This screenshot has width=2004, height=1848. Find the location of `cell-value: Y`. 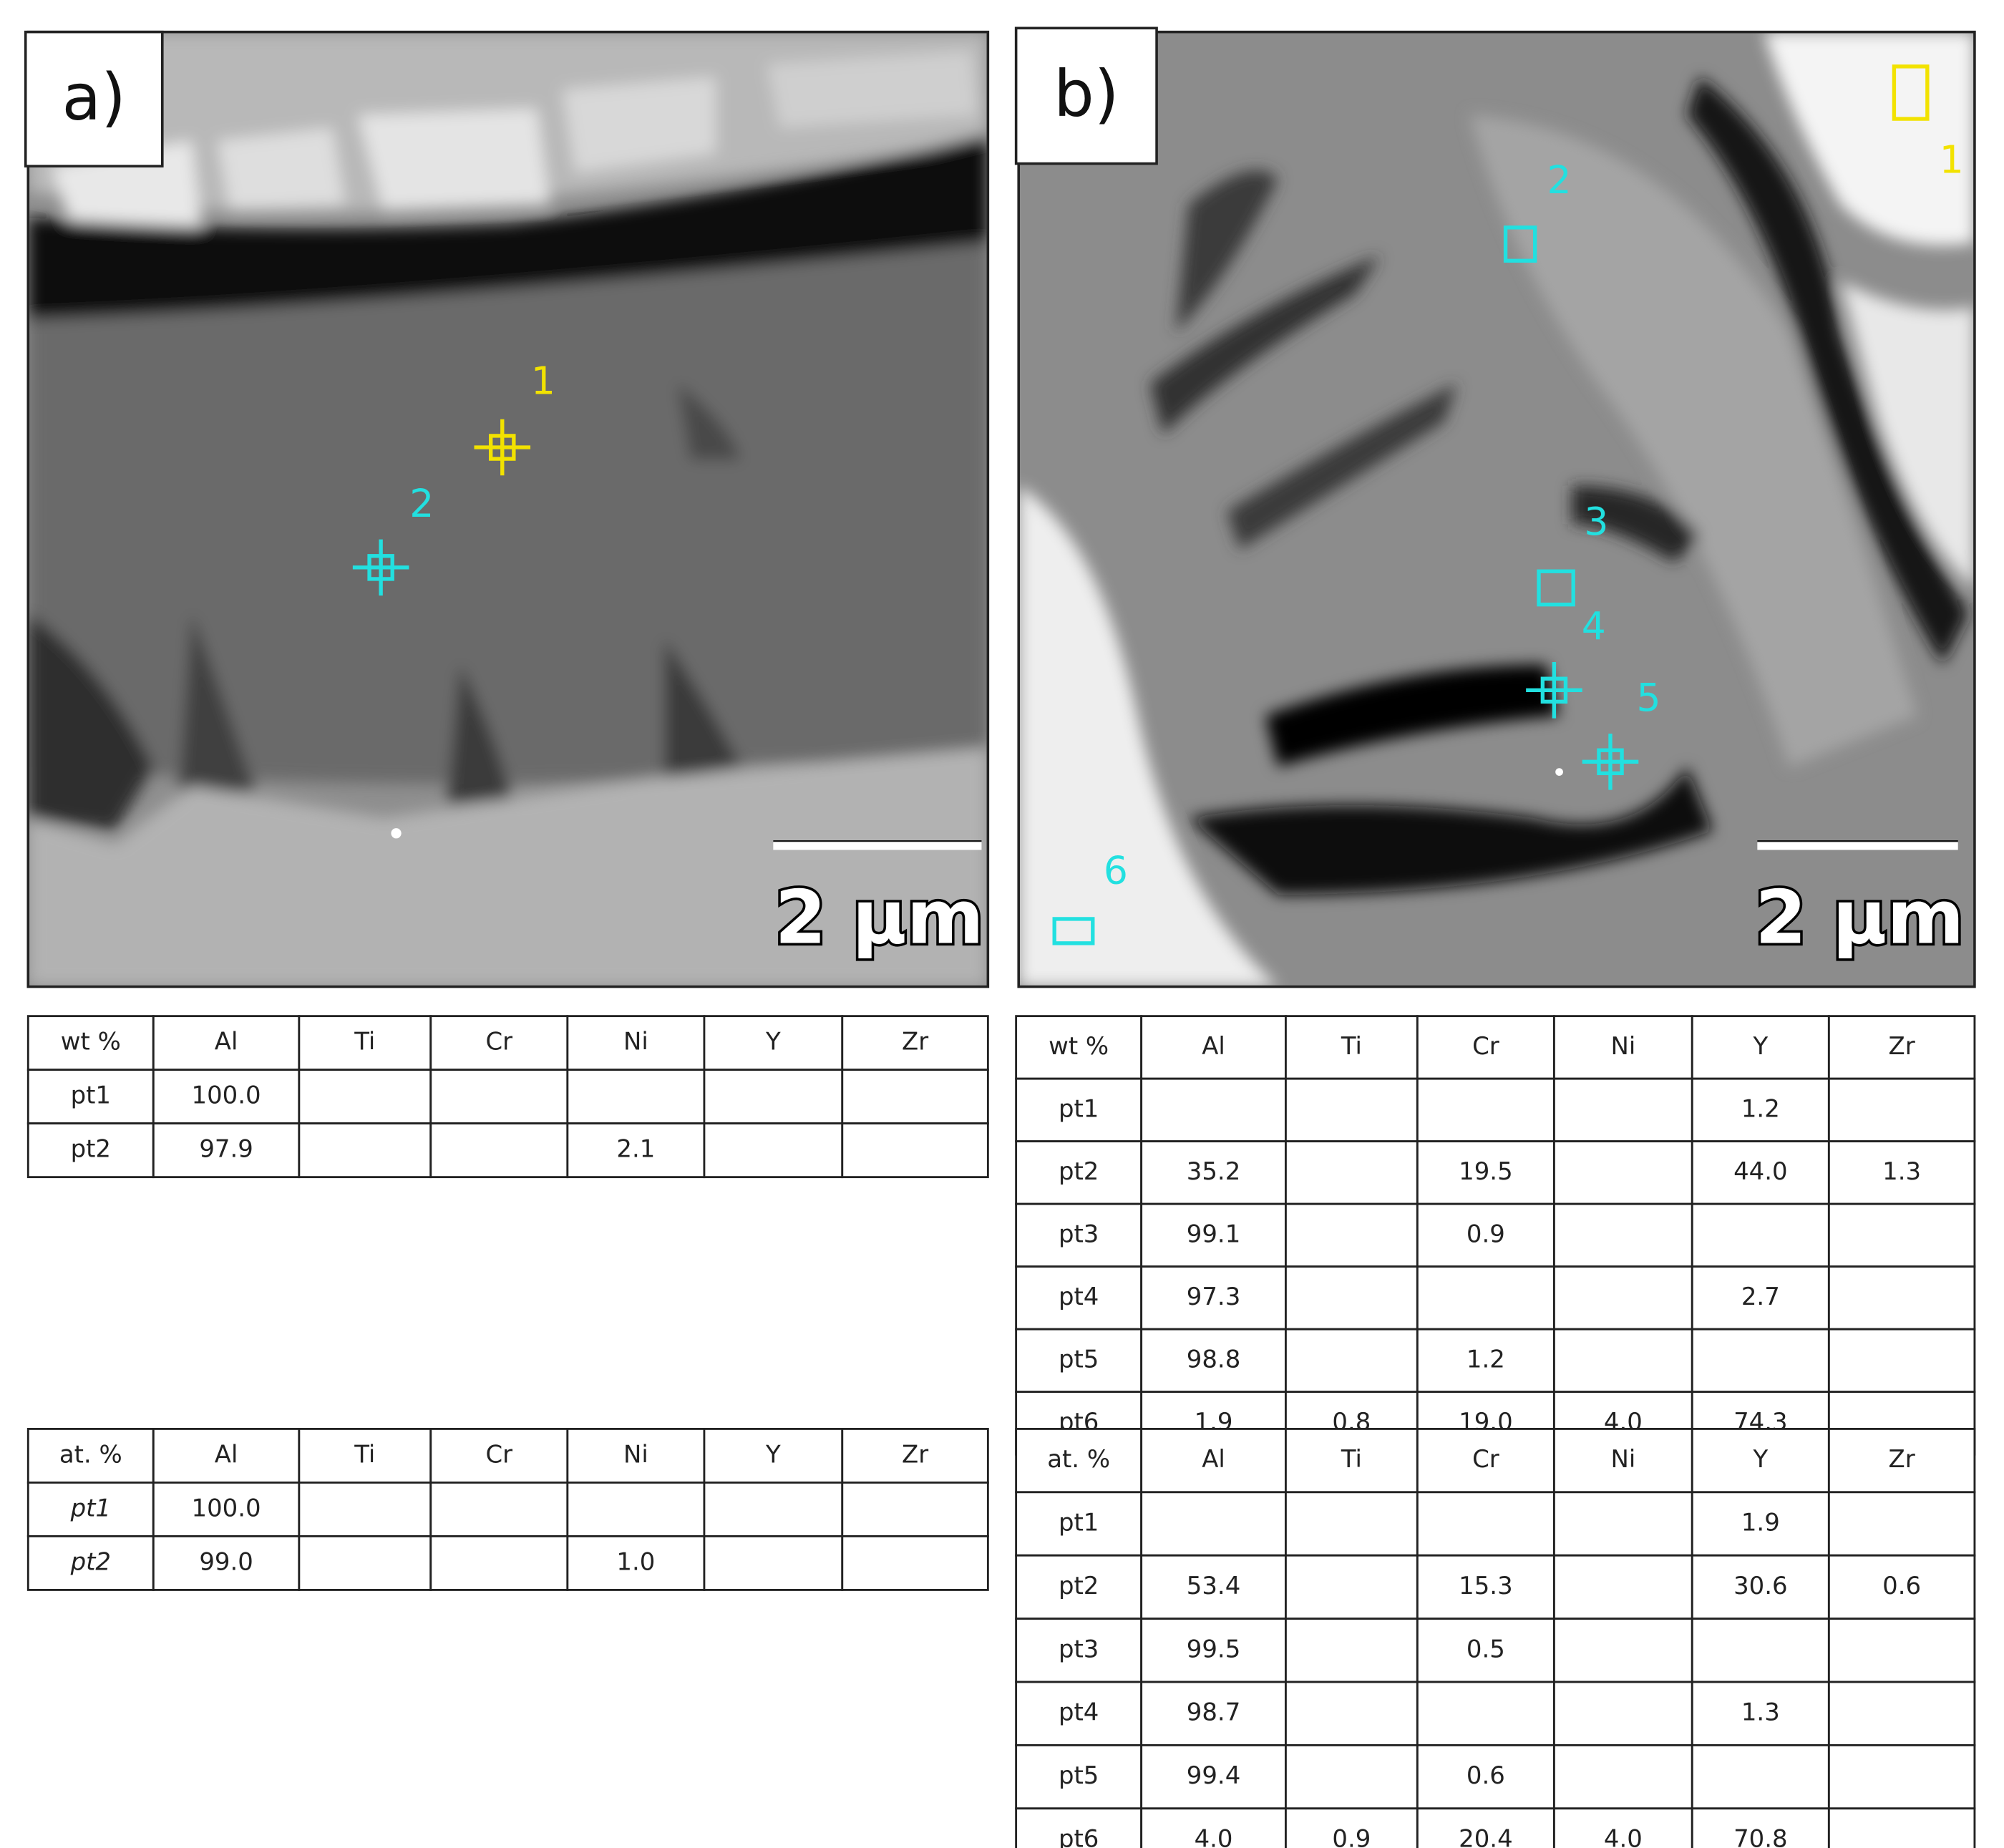

cell-value: Y is located at coordinates (1760, 1459).